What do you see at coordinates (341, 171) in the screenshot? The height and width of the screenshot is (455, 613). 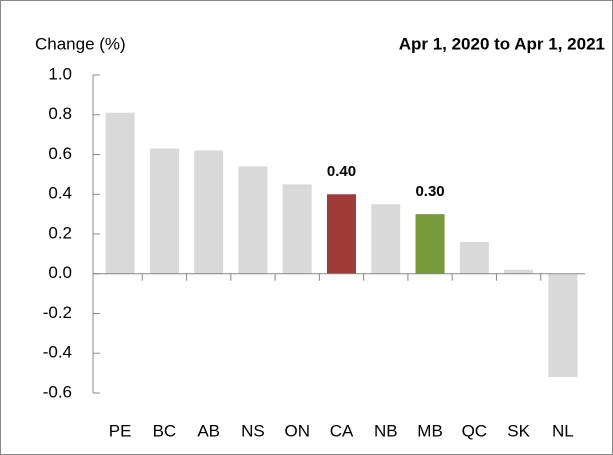 I see `data-label: 0.40` at bounding box center [341, 171].